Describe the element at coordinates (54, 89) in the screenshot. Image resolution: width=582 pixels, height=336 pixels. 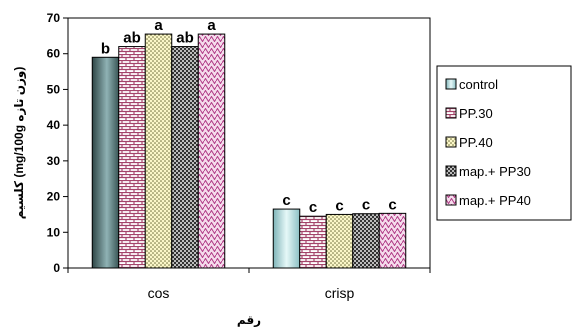
I see `y-tick-label: 50` at that location.